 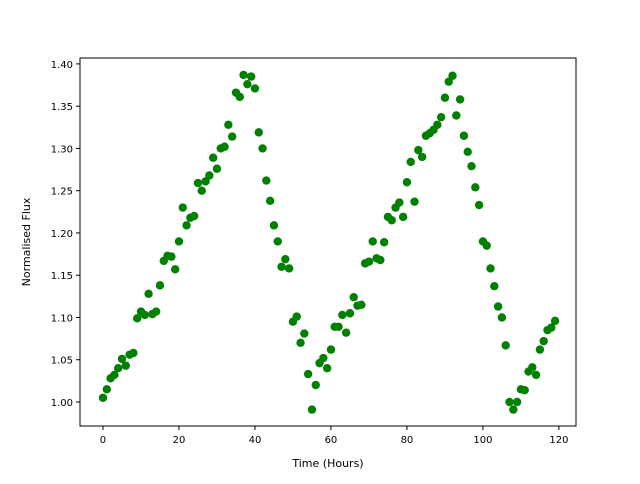 What do you see at coordinates (62, 234) in the screenshot?
I see `y-tick-label: 1.20` at bounding box center [62, 234].